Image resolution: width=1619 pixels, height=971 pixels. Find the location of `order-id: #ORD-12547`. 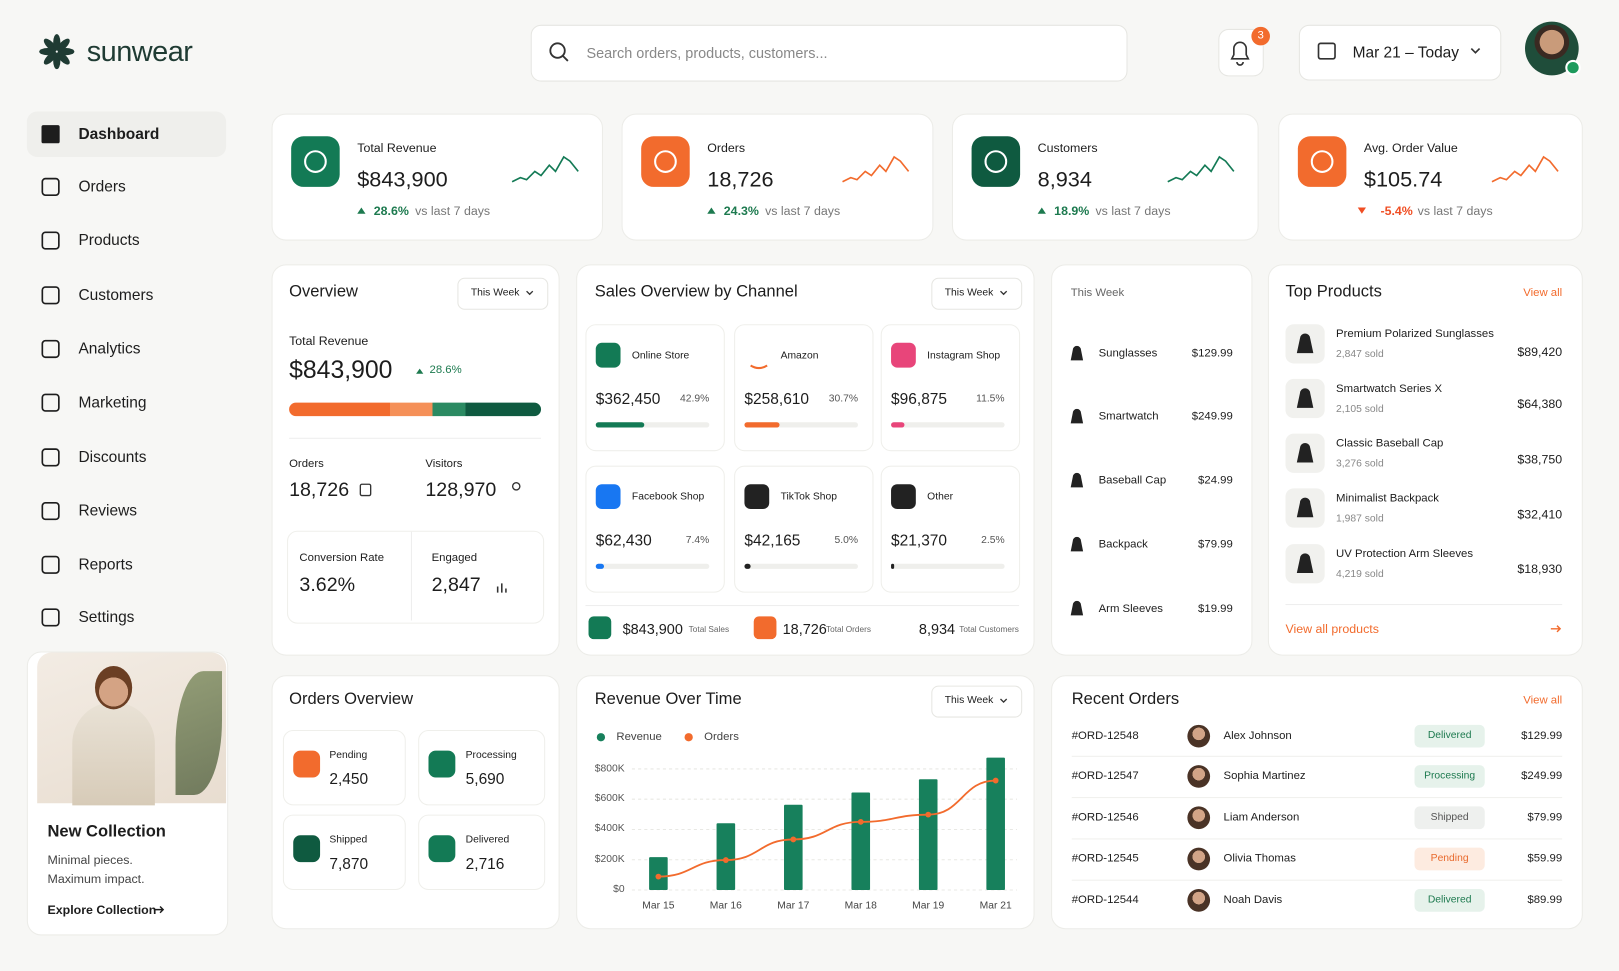

order-id: #ORD-12547 is located at coordinates (1105, 776).